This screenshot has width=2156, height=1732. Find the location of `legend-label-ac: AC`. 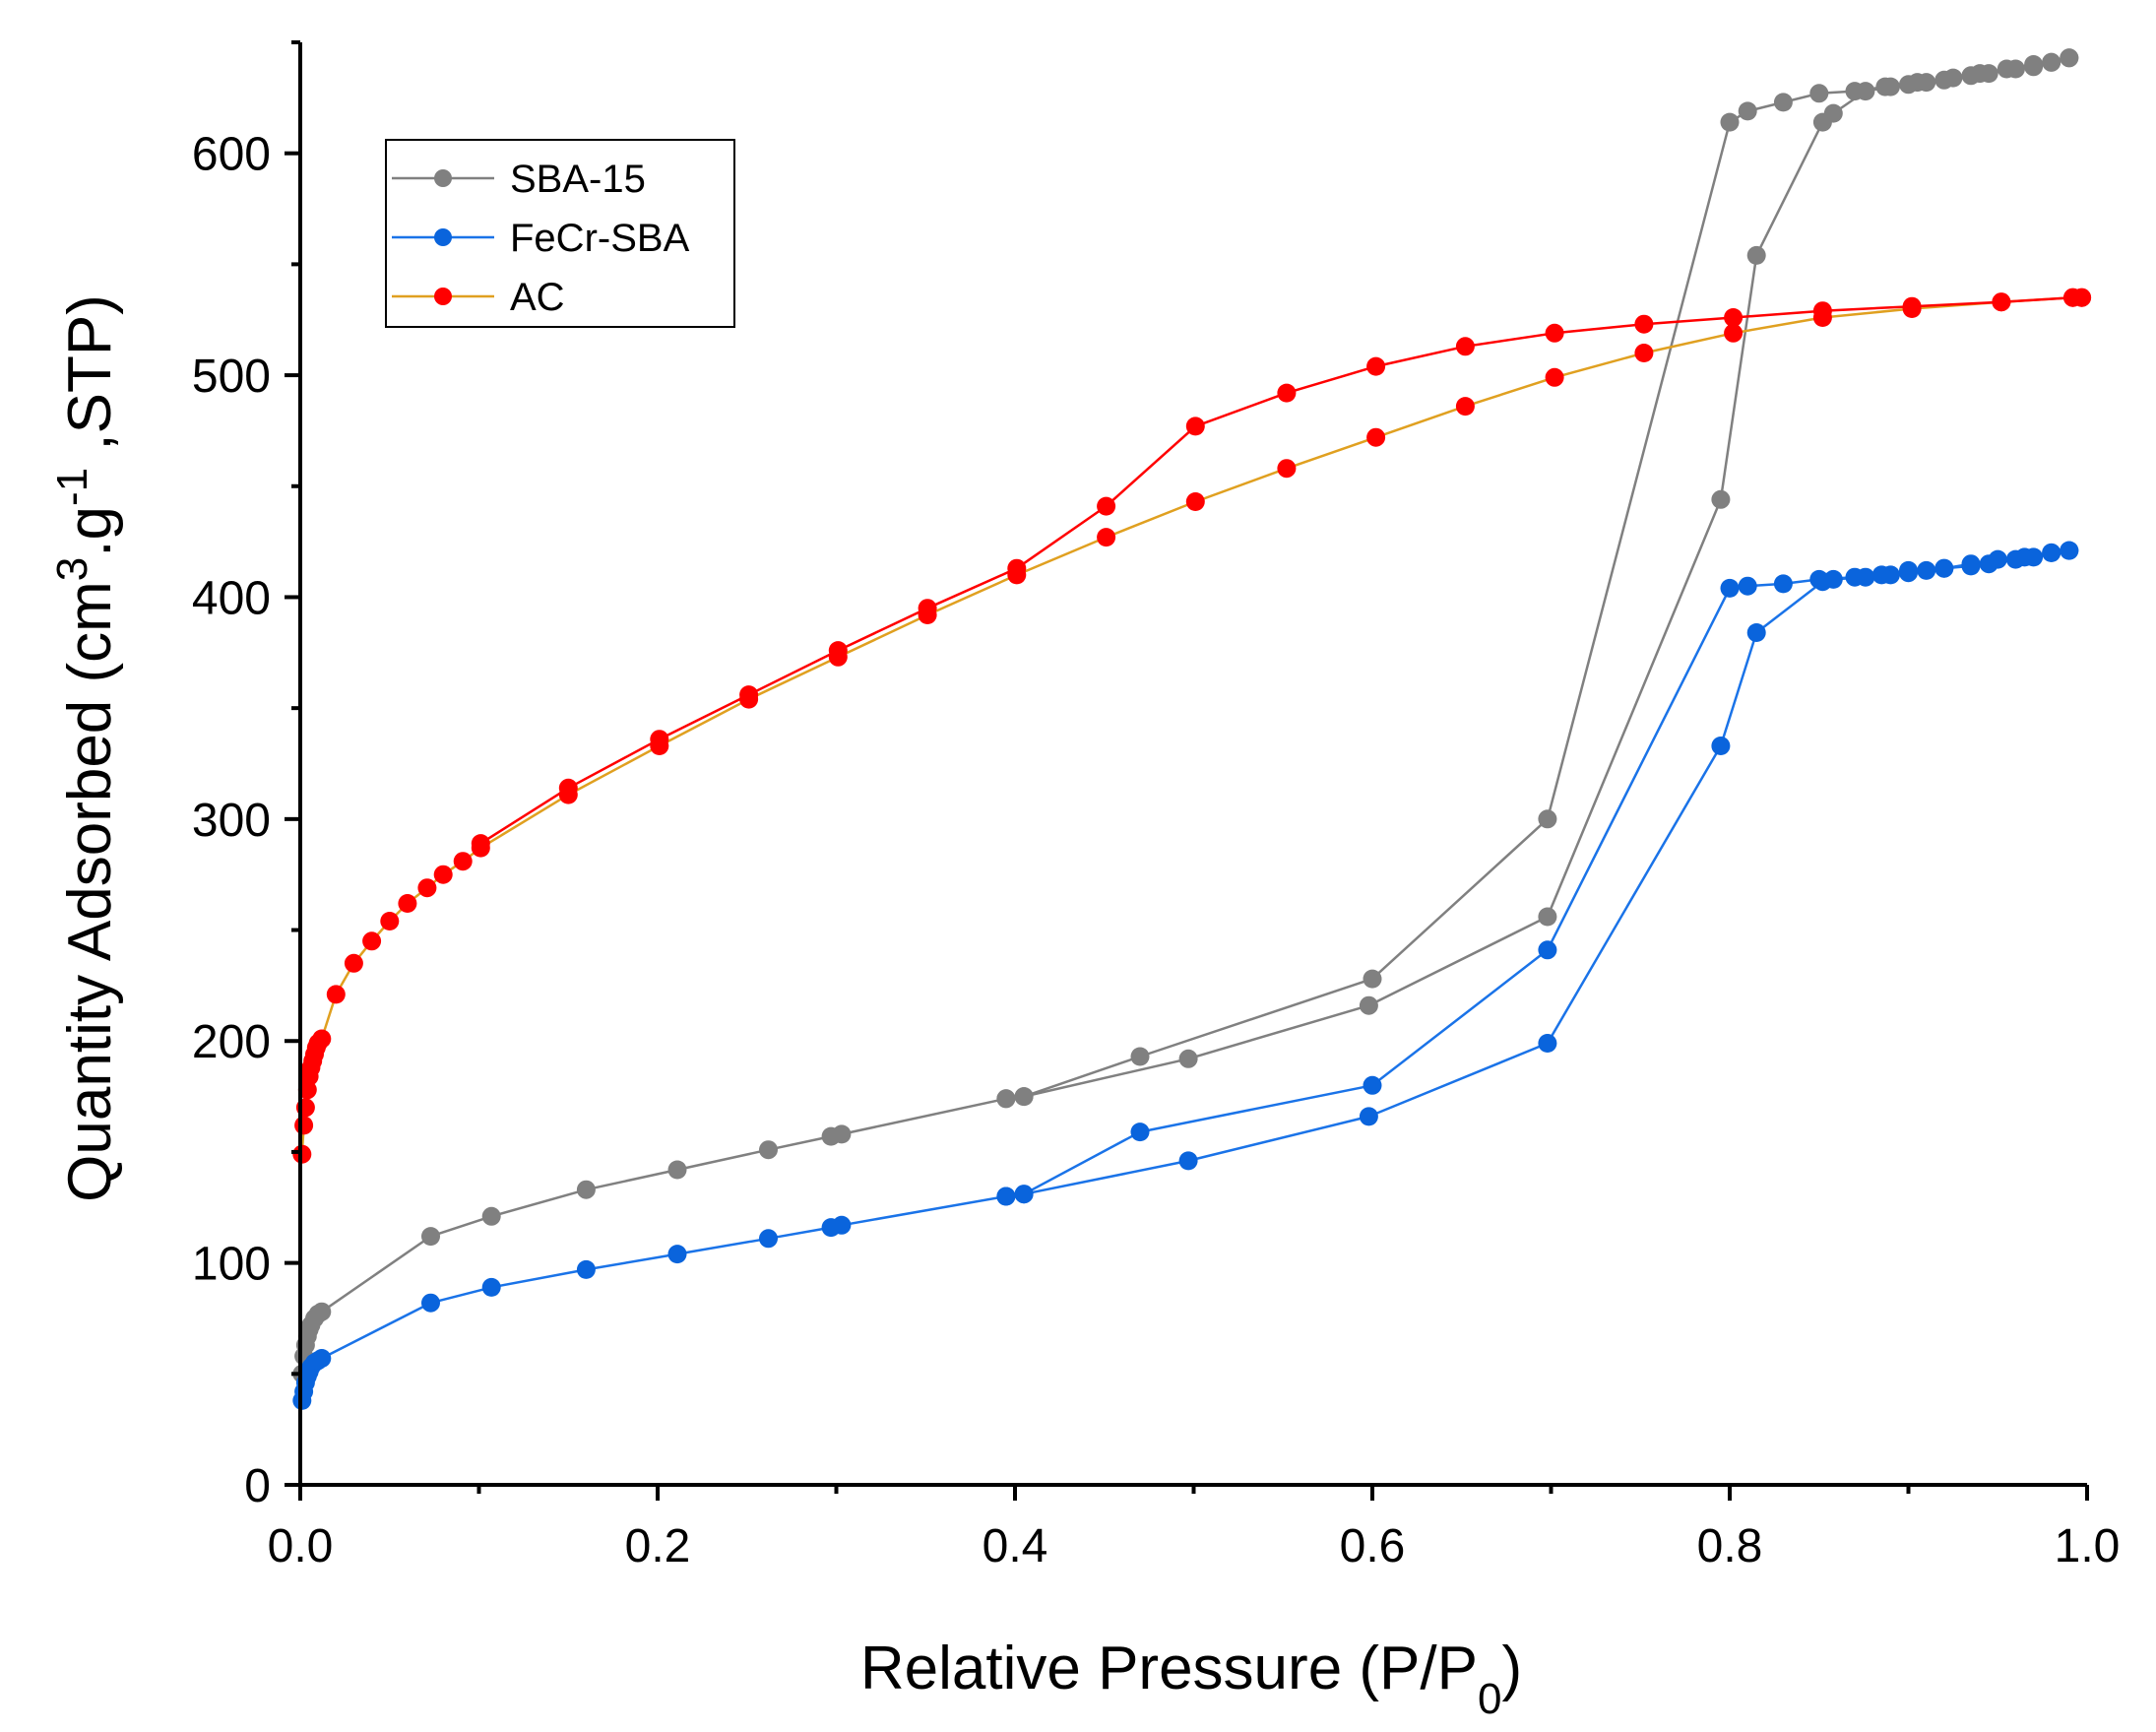

legend-label-ac: AC is located at coordinates (538, 297).